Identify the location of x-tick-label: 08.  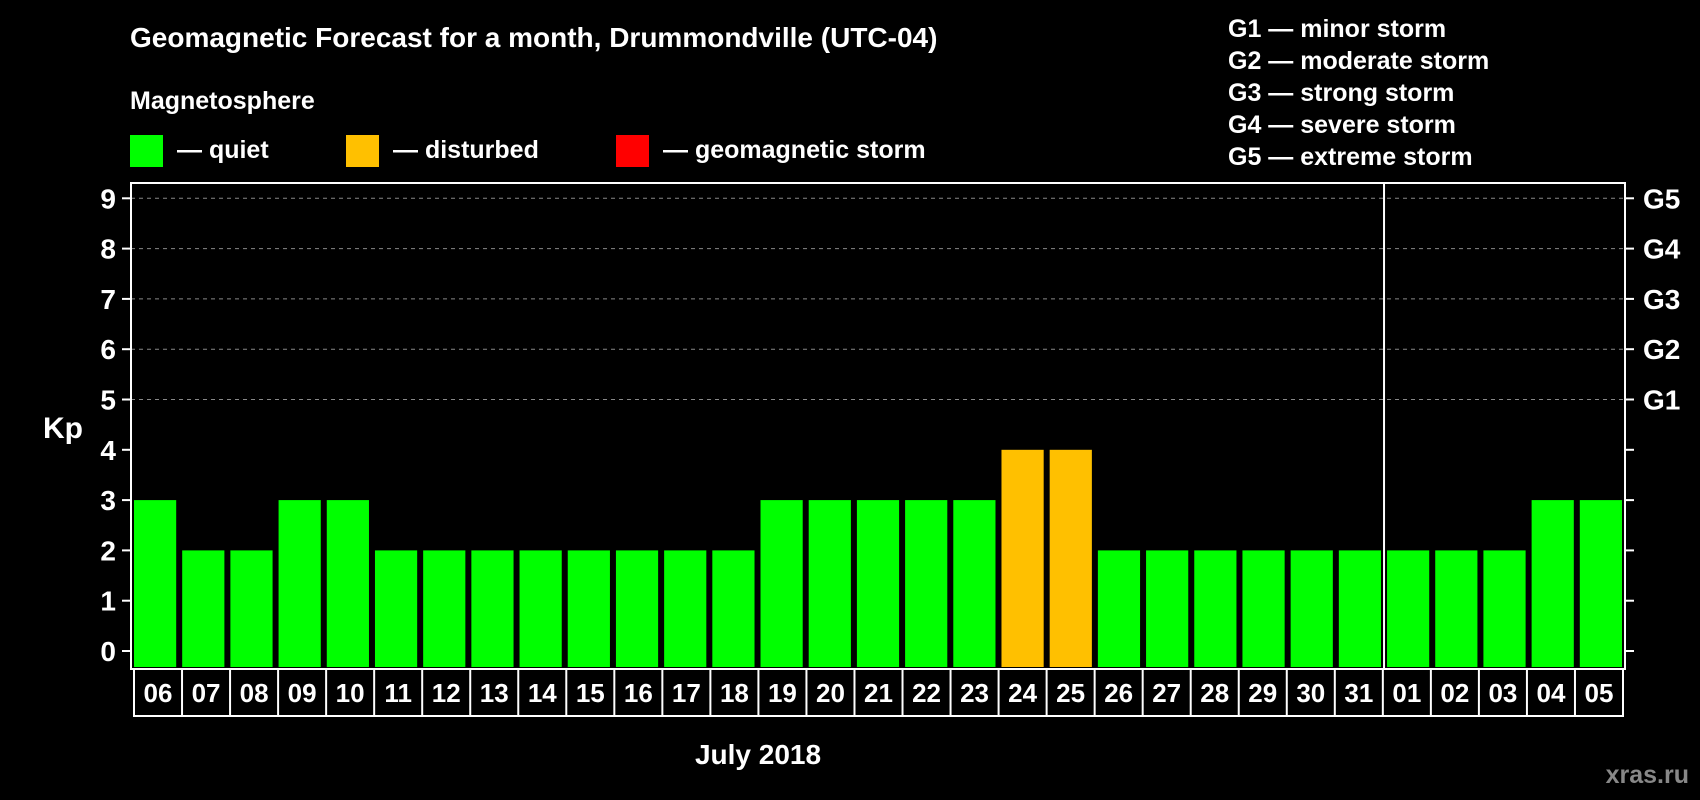
(254, 693).